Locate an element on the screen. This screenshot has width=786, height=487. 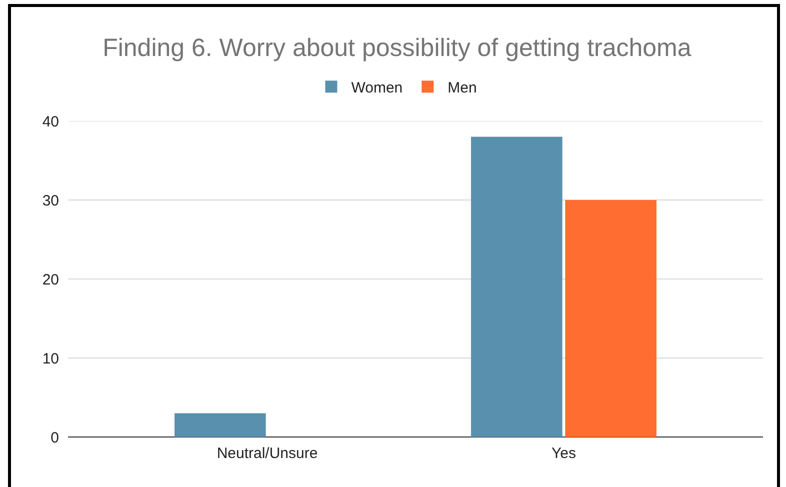
legend-label: Women is located at coordinates (377, 87).